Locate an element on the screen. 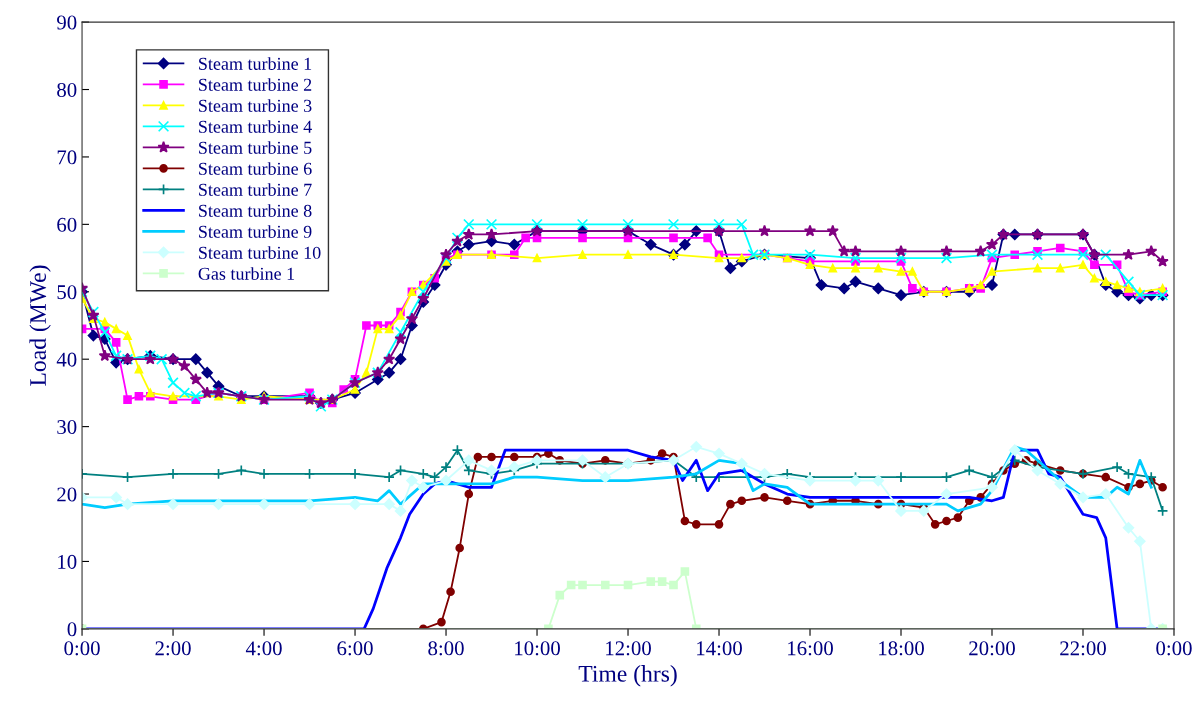 The width and height of the screenshot is (1196, 713). x-tick-label: 6:00 is located at coordinates (355, 648).